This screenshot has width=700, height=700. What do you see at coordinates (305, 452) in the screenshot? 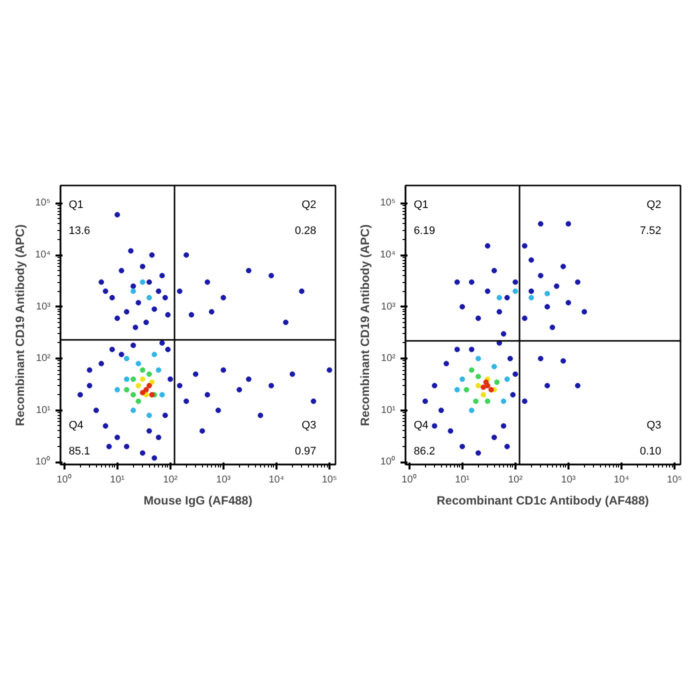
I see `annotation: 0.97` at bounding box center [305, 452].